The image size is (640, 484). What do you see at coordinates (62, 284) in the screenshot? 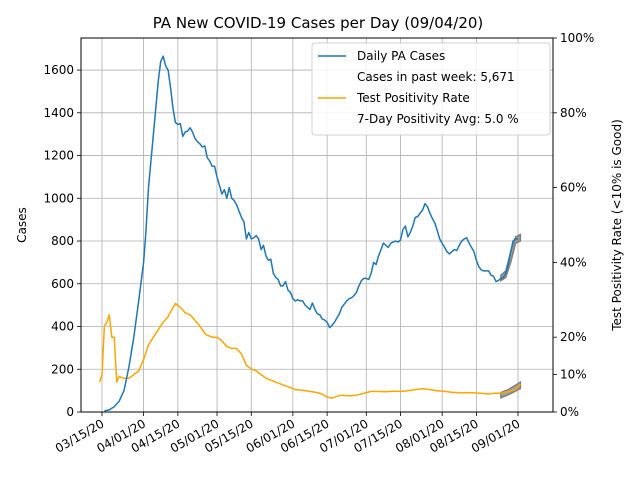
I see `y-tick-label: 600` at bounding box center [62, 284].